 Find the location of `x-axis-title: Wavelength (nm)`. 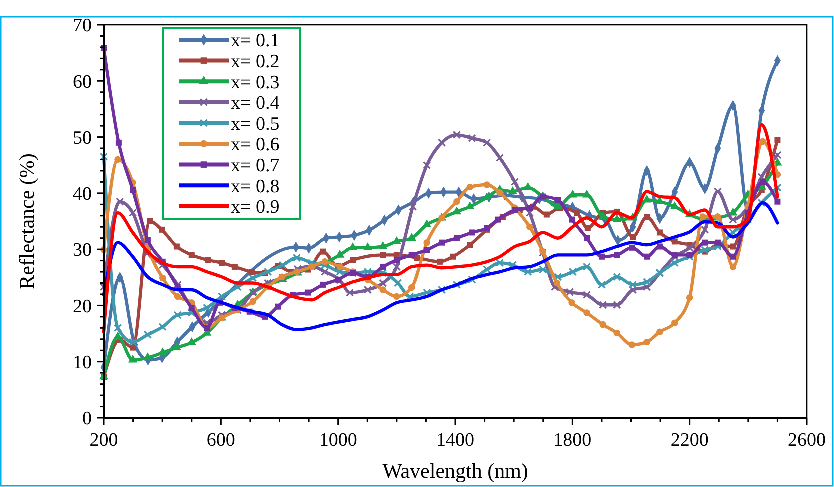

x-axis-title: Wavelength (nm) is located at coordinates (455, 471).